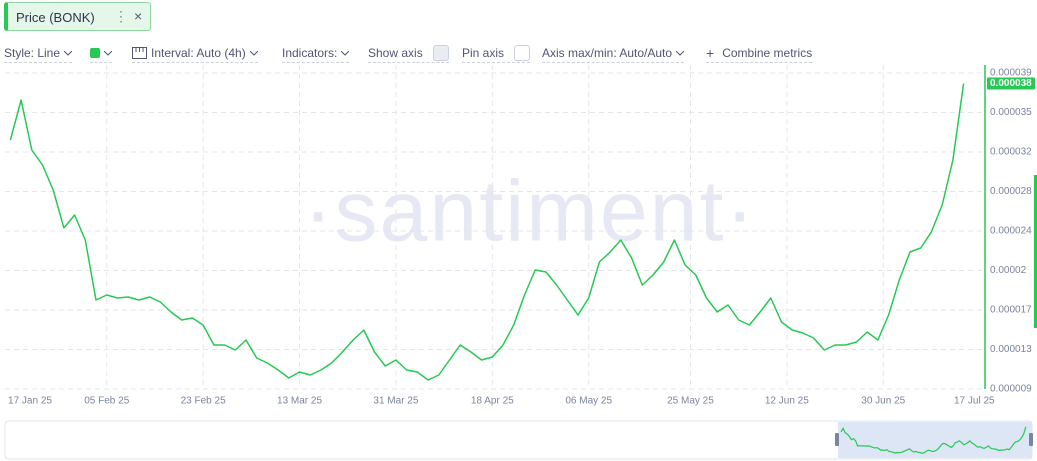  Describe the element at coordinates (106, 401) in the screenshot. I see `x-tick-label: 05 Feb 25` at that location.